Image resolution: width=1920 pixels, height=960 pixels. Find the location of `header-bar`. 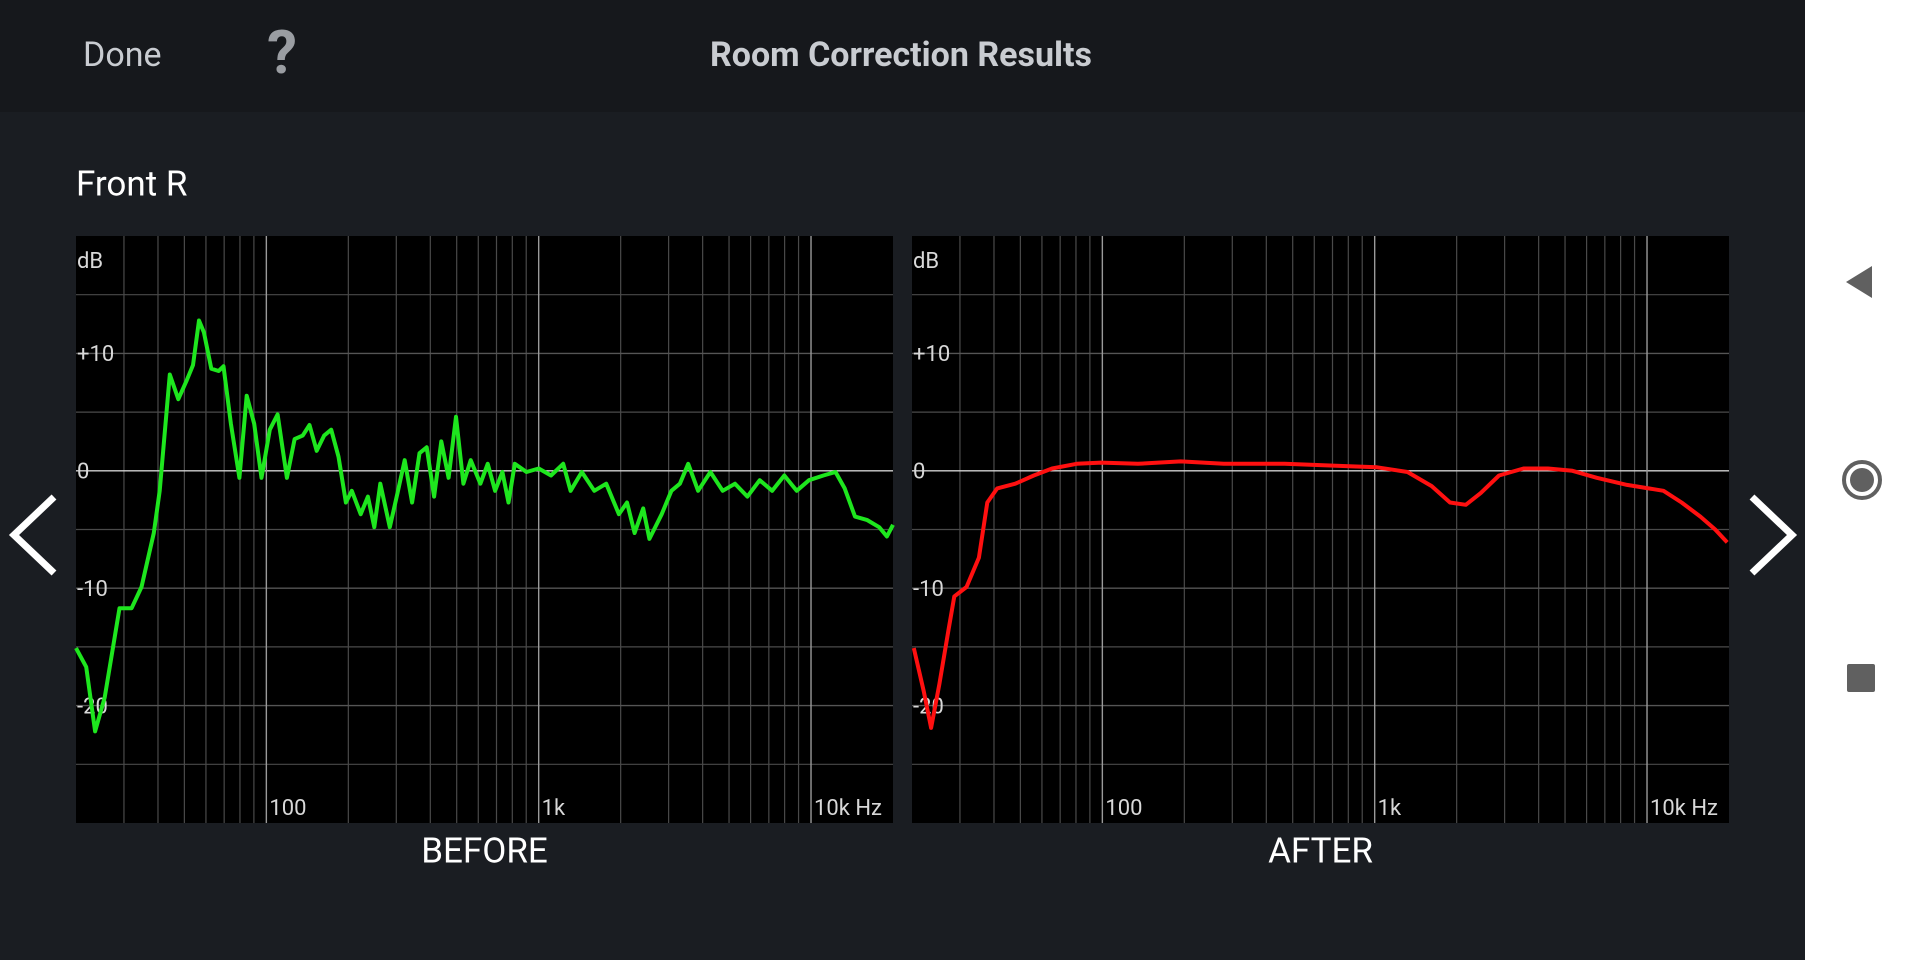

header-bar is located at coordinates (902, 56).